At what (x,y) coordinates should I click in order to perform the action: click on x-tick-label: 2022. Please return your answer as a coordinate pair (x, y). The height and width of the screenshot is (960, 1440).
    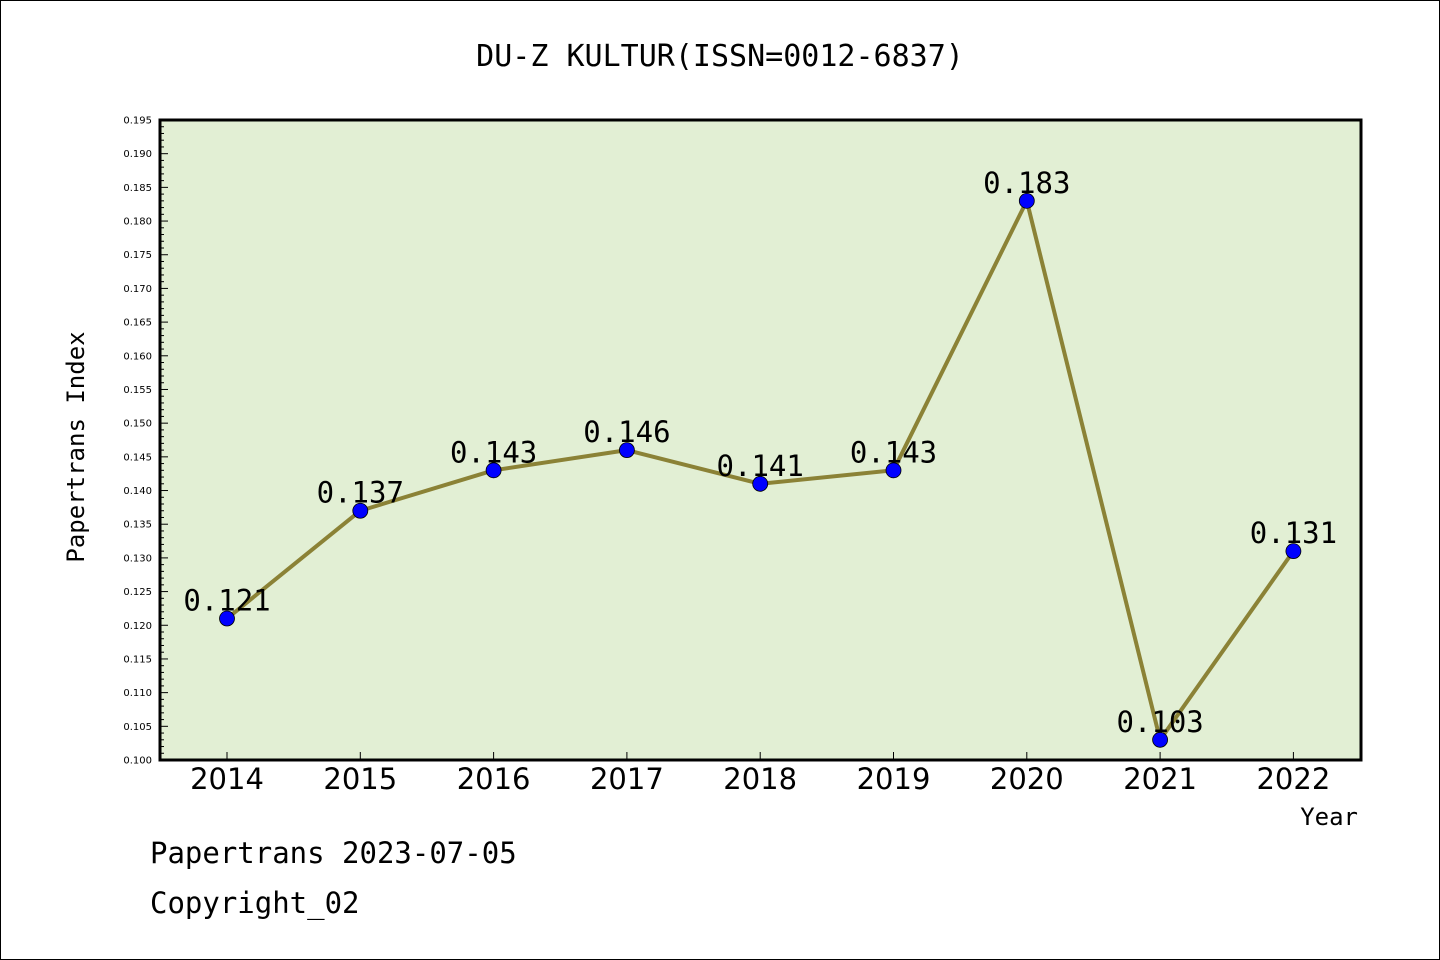
    Looking at the image, I should click on (1293, 779).